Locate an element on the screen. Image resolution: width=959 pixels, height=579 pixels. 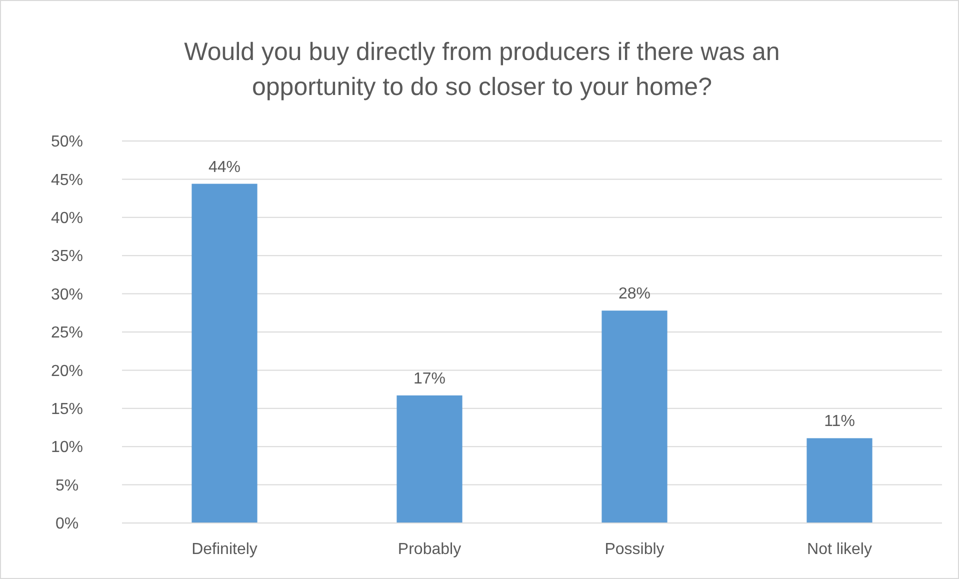
y-tick-label: 0% is located at coordinates (67, 524).